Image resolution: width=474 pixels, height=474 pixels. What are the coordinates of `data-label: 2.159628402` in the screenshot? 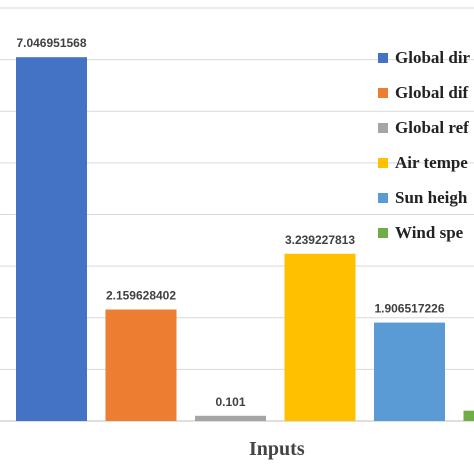 It's located at (141, 296).